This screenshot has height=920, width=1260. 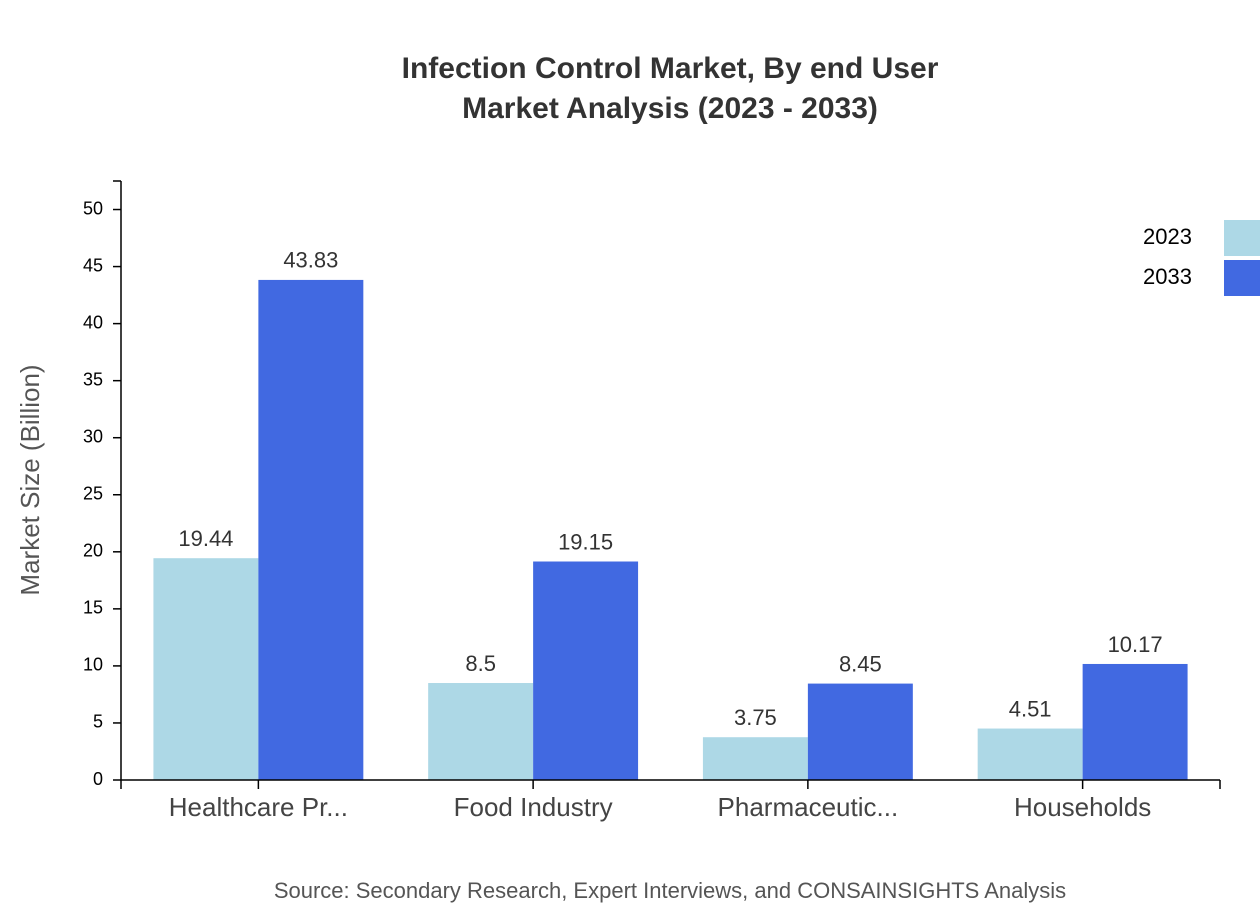 What do you see at coordinates (98, 722) in the screenshot?
I see `y-tick-label: 5` at bounding box center [98, 722].